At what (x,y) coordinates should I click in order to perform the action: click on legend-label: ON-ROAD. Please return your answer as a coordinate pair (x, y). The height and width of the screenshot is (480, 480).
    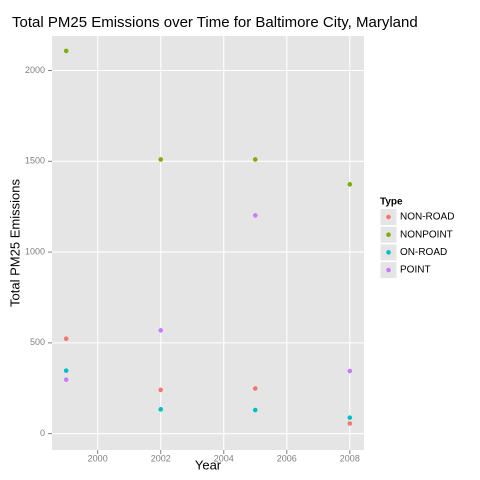
    Looking at the image, I should click on (423, 252).